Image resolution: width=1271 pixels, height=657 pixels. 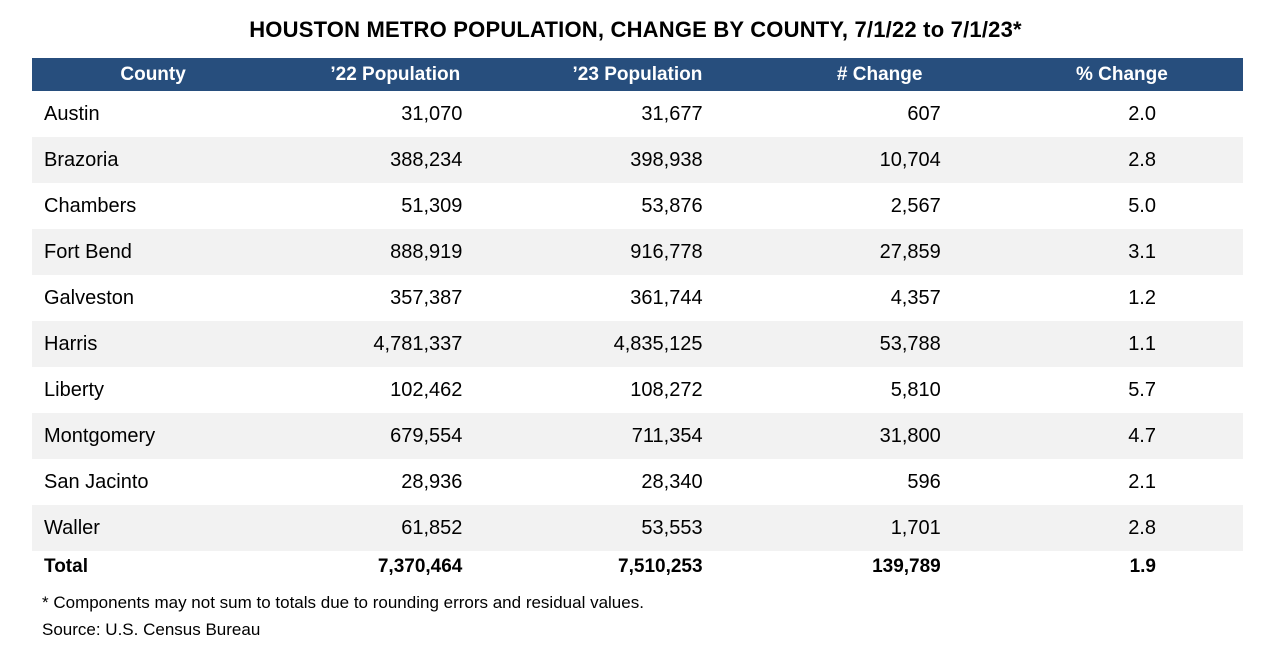 What do you see at coordinates (153, 252) in the screenshot?
I see `cell-county: Fort Bend` at bounding box center [153, 252].